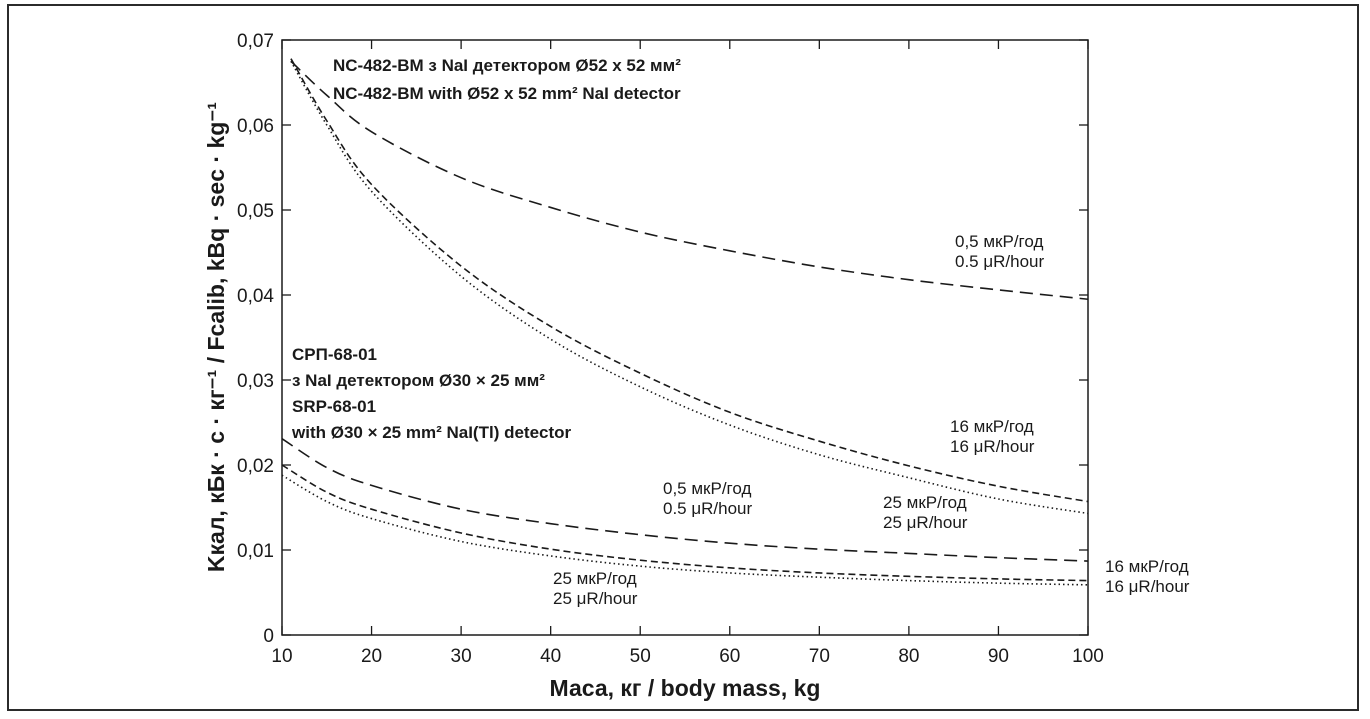 This screenshot has height=719, width=1370. Describe the element at coordinates (255, 296) in the screenshot. I see `y-tick-label: 0,04` at that location.